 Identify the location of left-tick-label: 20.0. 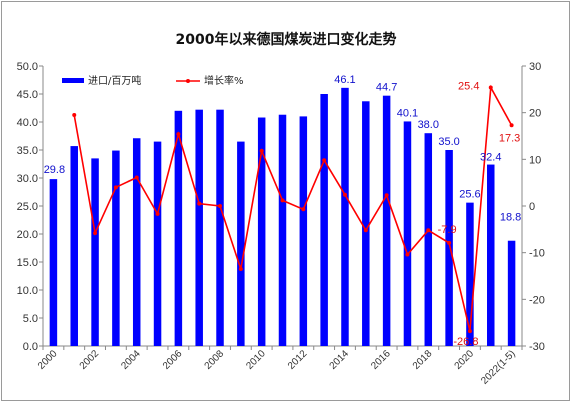
(27, 235).